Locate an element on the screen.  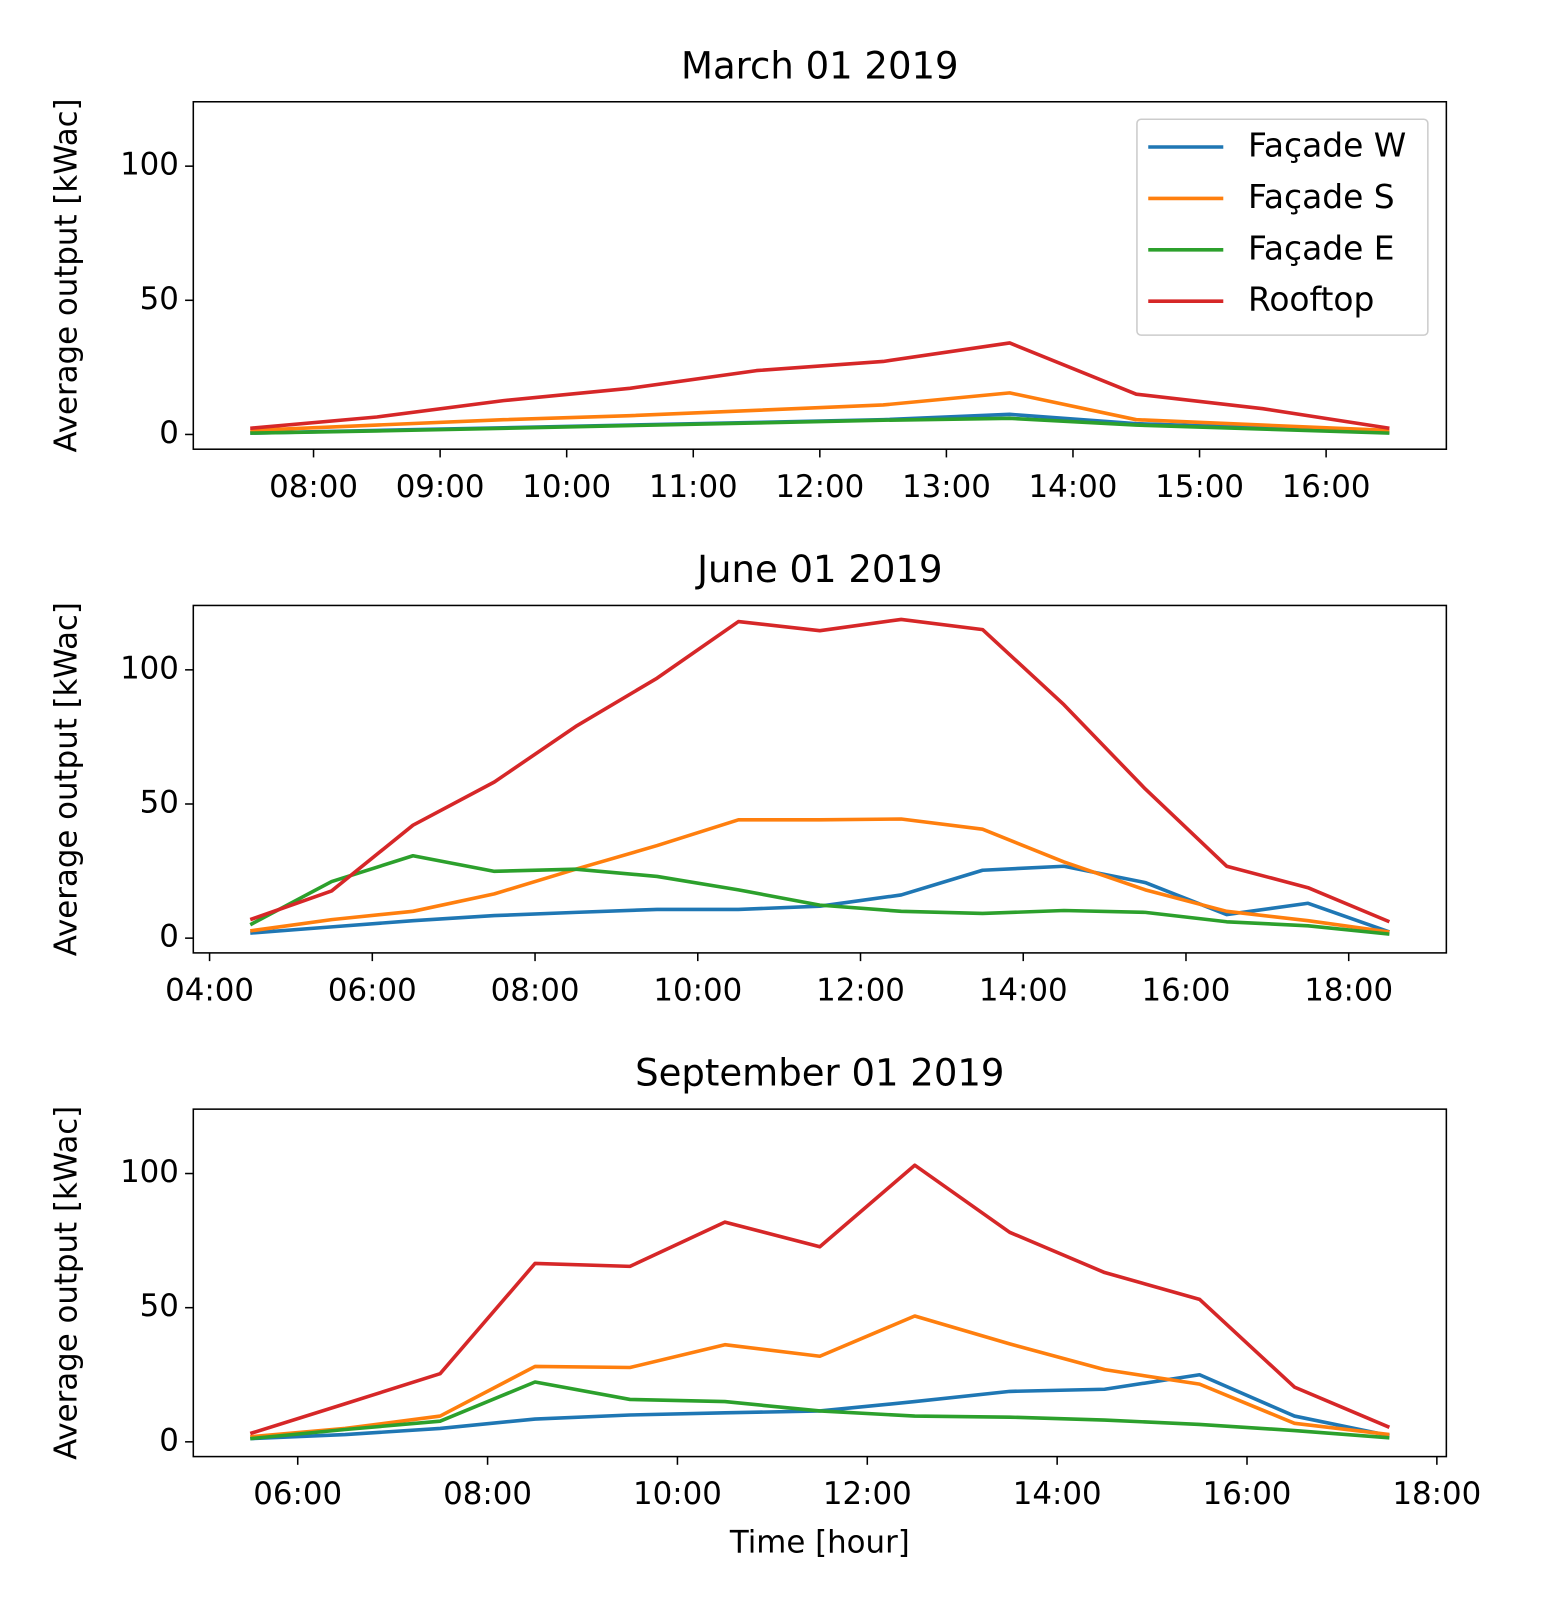
legend-label: Façade E is located at coordinates (1321, 247).